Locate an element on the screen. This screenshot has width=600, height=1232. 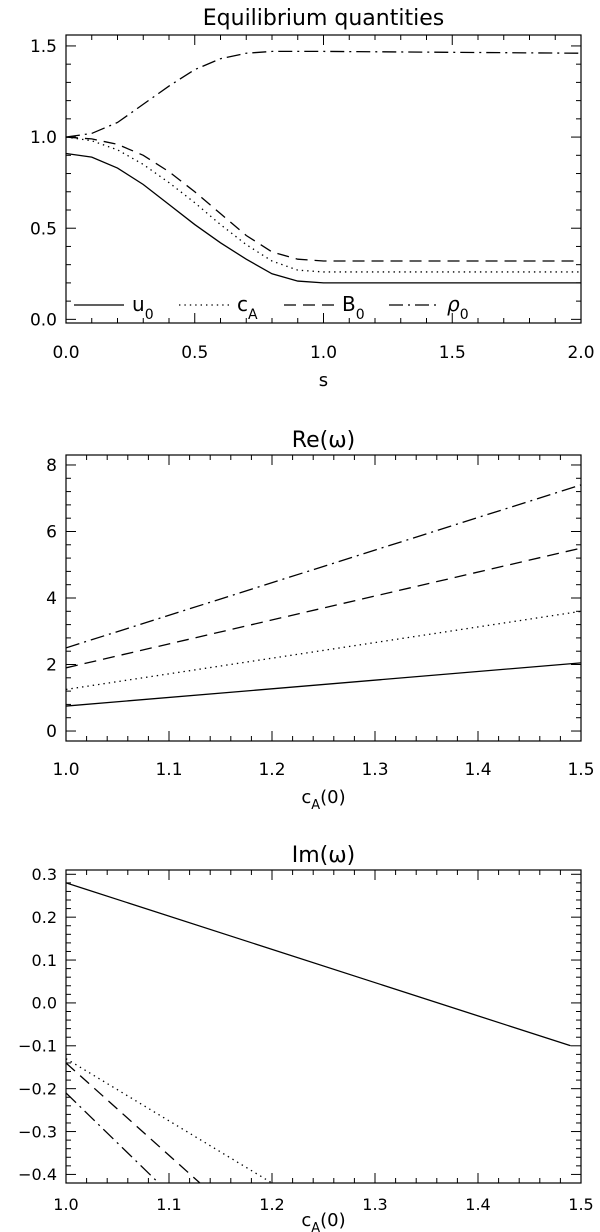
y-tick-label: 0.5 is located at coordinates (43, 229).